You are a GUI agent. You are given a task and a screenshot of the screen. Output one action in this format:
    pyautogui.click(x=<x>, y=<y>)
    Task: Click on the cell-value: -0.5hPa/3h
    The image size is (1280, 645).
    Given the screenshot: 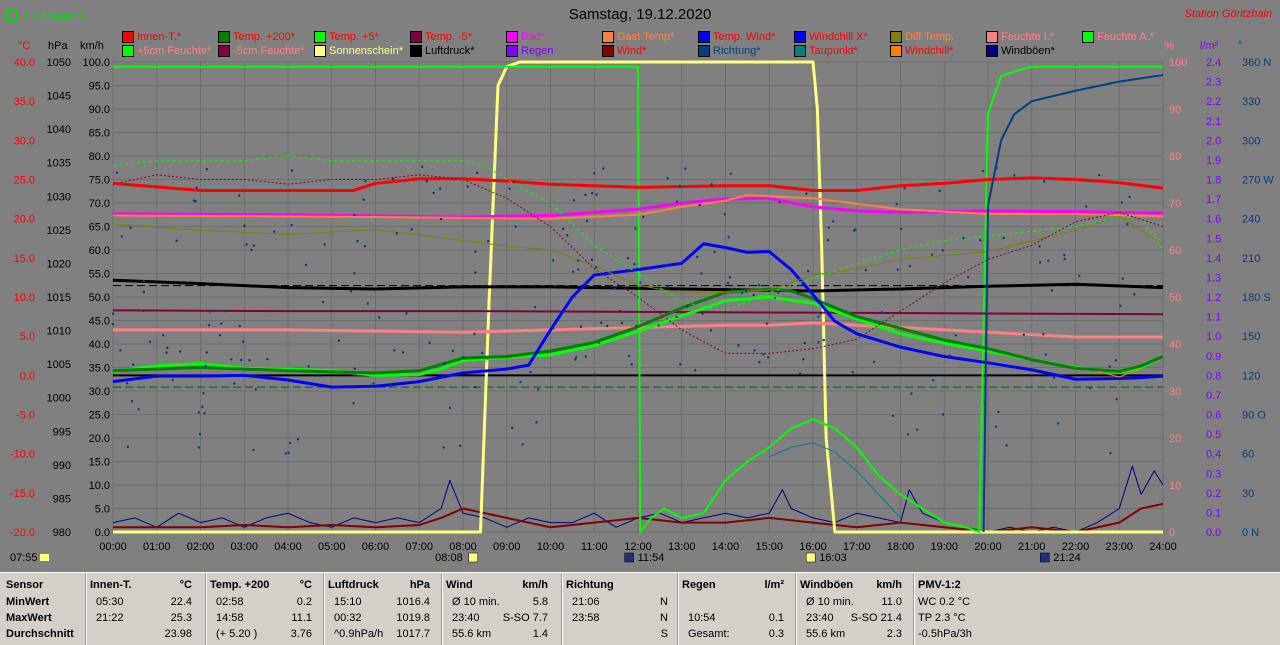 What is the action you would take?
    pyautogui.click(x=945, y=634)
    